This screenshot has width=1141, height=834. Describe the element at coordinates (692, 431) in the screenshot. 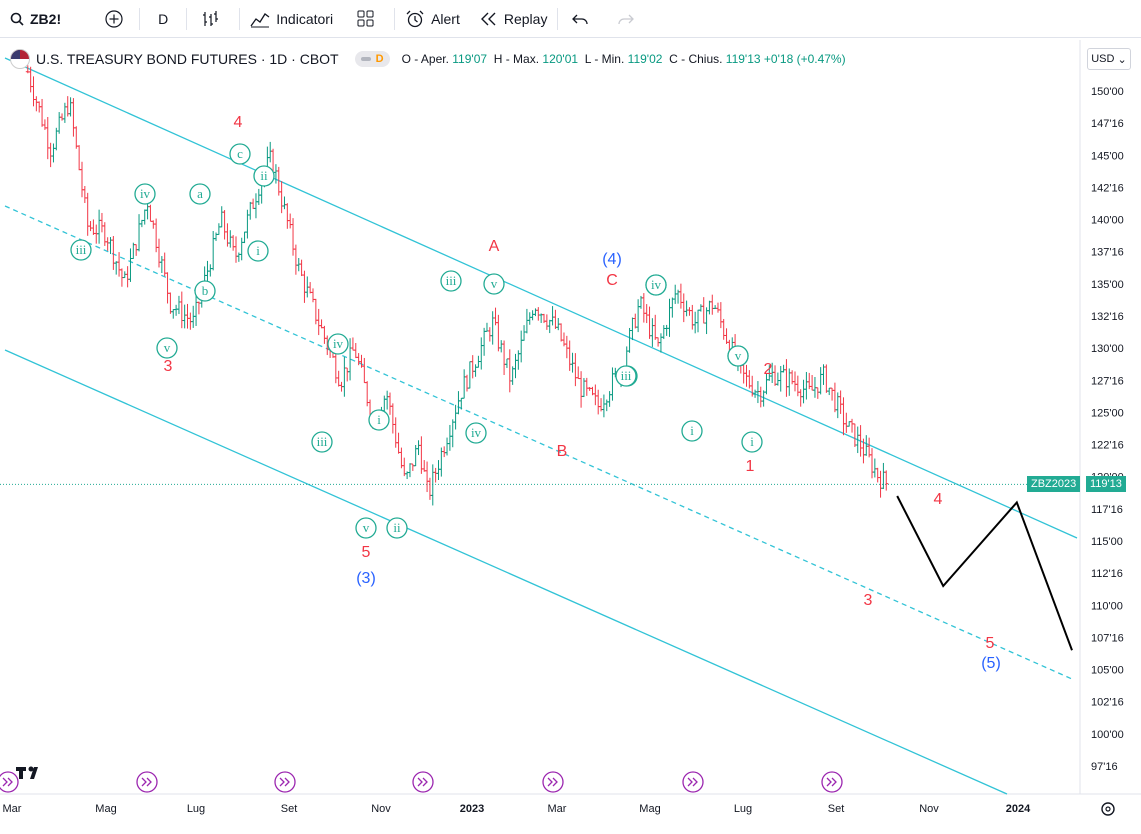

I see `circle-wave-label: i` at that location.